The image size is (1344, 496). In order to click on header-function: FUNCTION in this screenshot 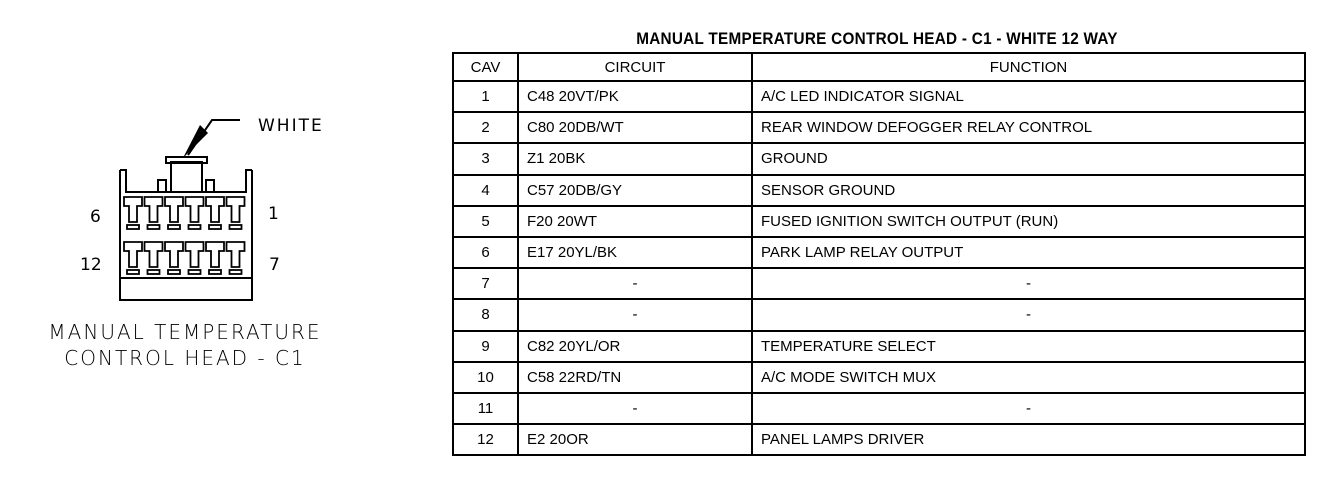, I will do `click(1028, 67)`.